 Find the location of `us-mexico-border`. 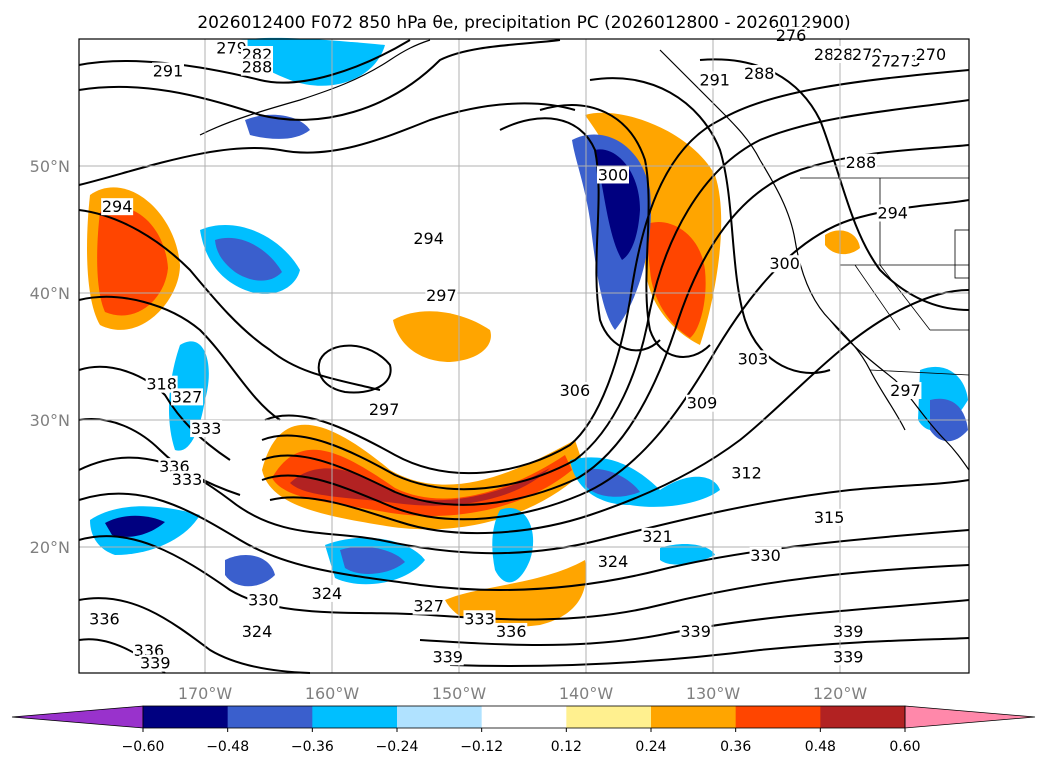

us-mexico-border is located at coordinates (919, 372).